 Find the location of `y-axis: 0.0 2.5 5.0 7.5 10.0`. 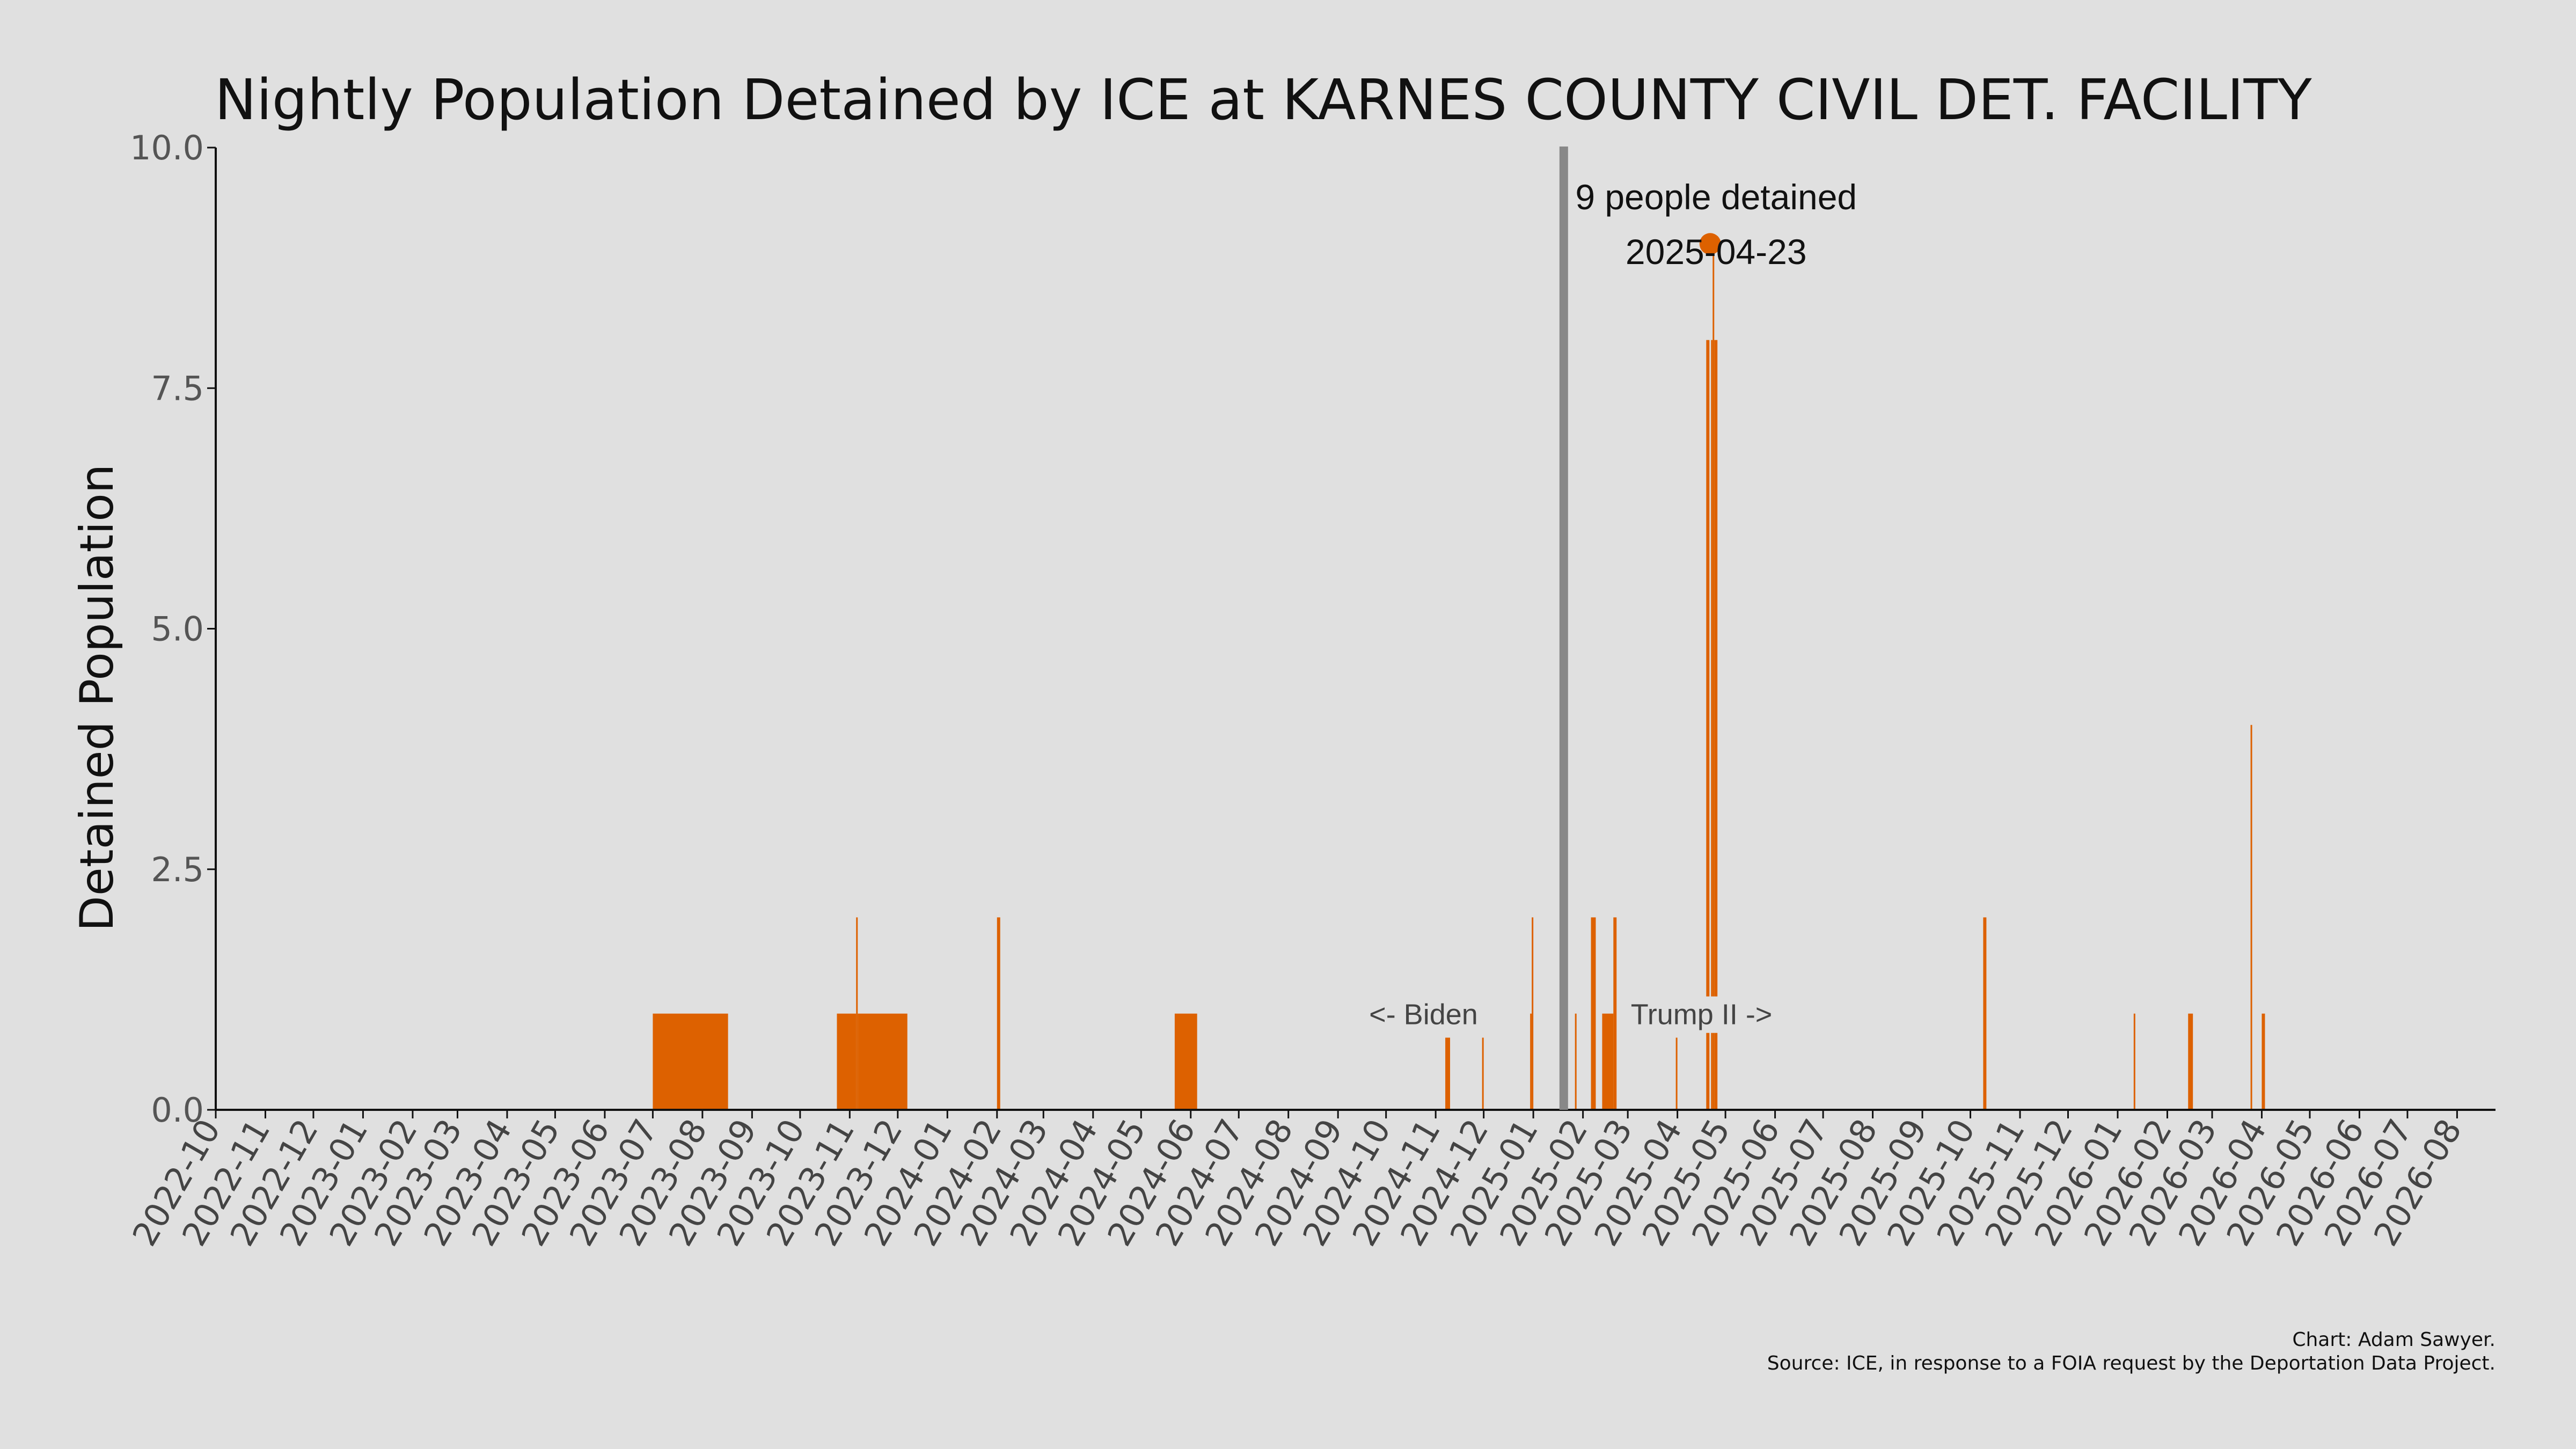

y-axis: 0.0 2.5 5.0 7.5 10.0 is located at coordinates (173, 629).